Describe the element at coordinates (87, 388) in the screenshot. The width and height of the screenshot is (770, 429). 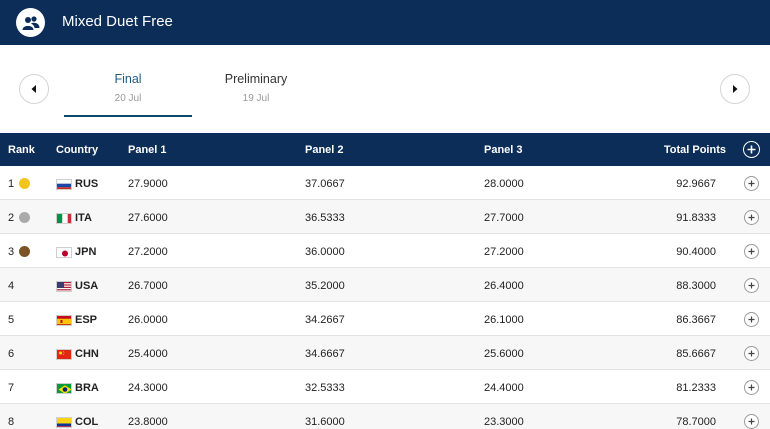
I see `country-cell: BRA` at that location.